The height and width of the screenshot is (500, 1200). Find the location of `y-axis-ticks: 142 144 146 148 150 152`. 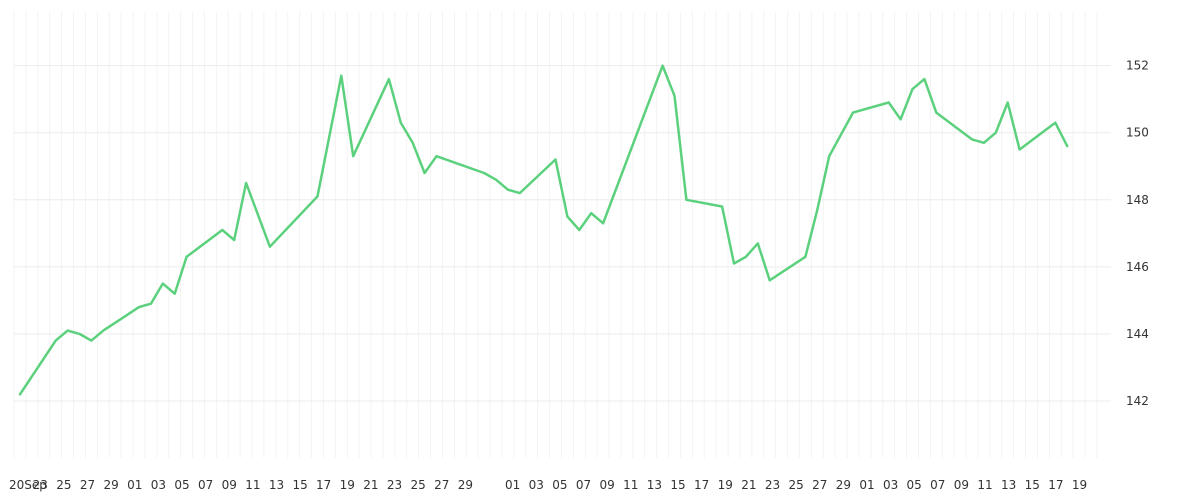

y-axis-ticks: 142 144 146 148 150 152 is located at coordinates (1137, 233).